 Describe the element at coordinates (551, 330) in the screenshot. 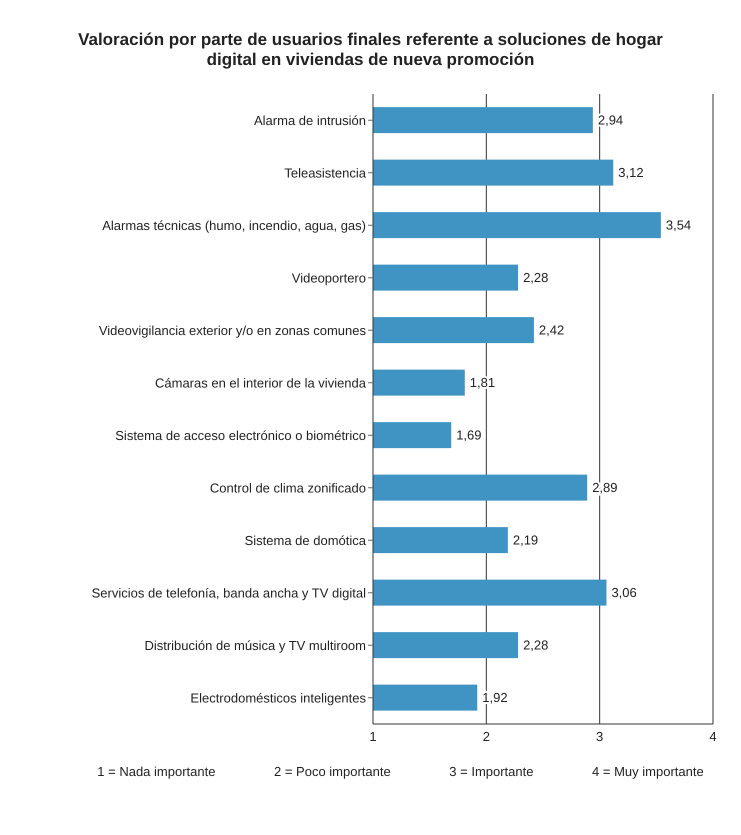

I see `data-label: 2,42` at that location.